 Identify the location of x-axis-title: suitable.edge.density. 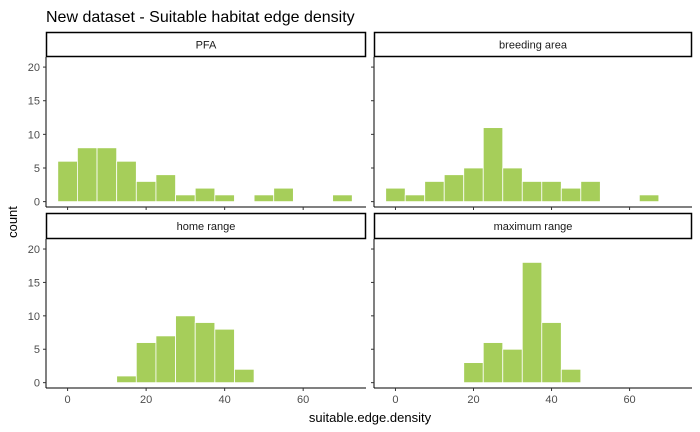
(370, 417).